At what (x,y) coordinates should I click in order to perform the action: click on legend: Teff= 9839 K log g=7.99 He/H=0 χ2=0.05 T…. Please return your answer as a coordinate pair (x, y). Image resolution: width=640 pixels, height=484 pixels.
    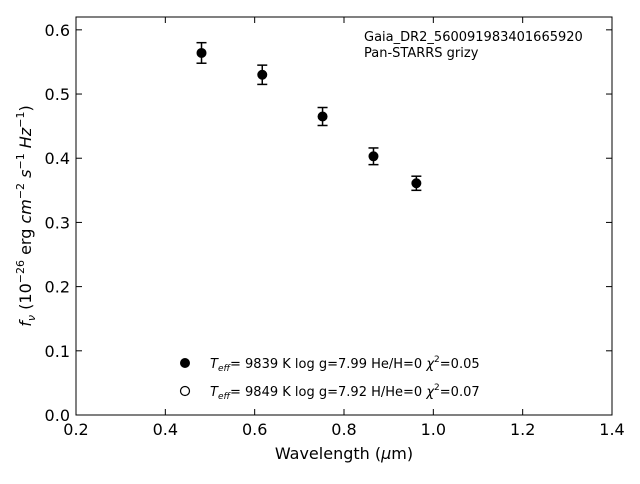
    Looking at the image, I should click on (329, 378).